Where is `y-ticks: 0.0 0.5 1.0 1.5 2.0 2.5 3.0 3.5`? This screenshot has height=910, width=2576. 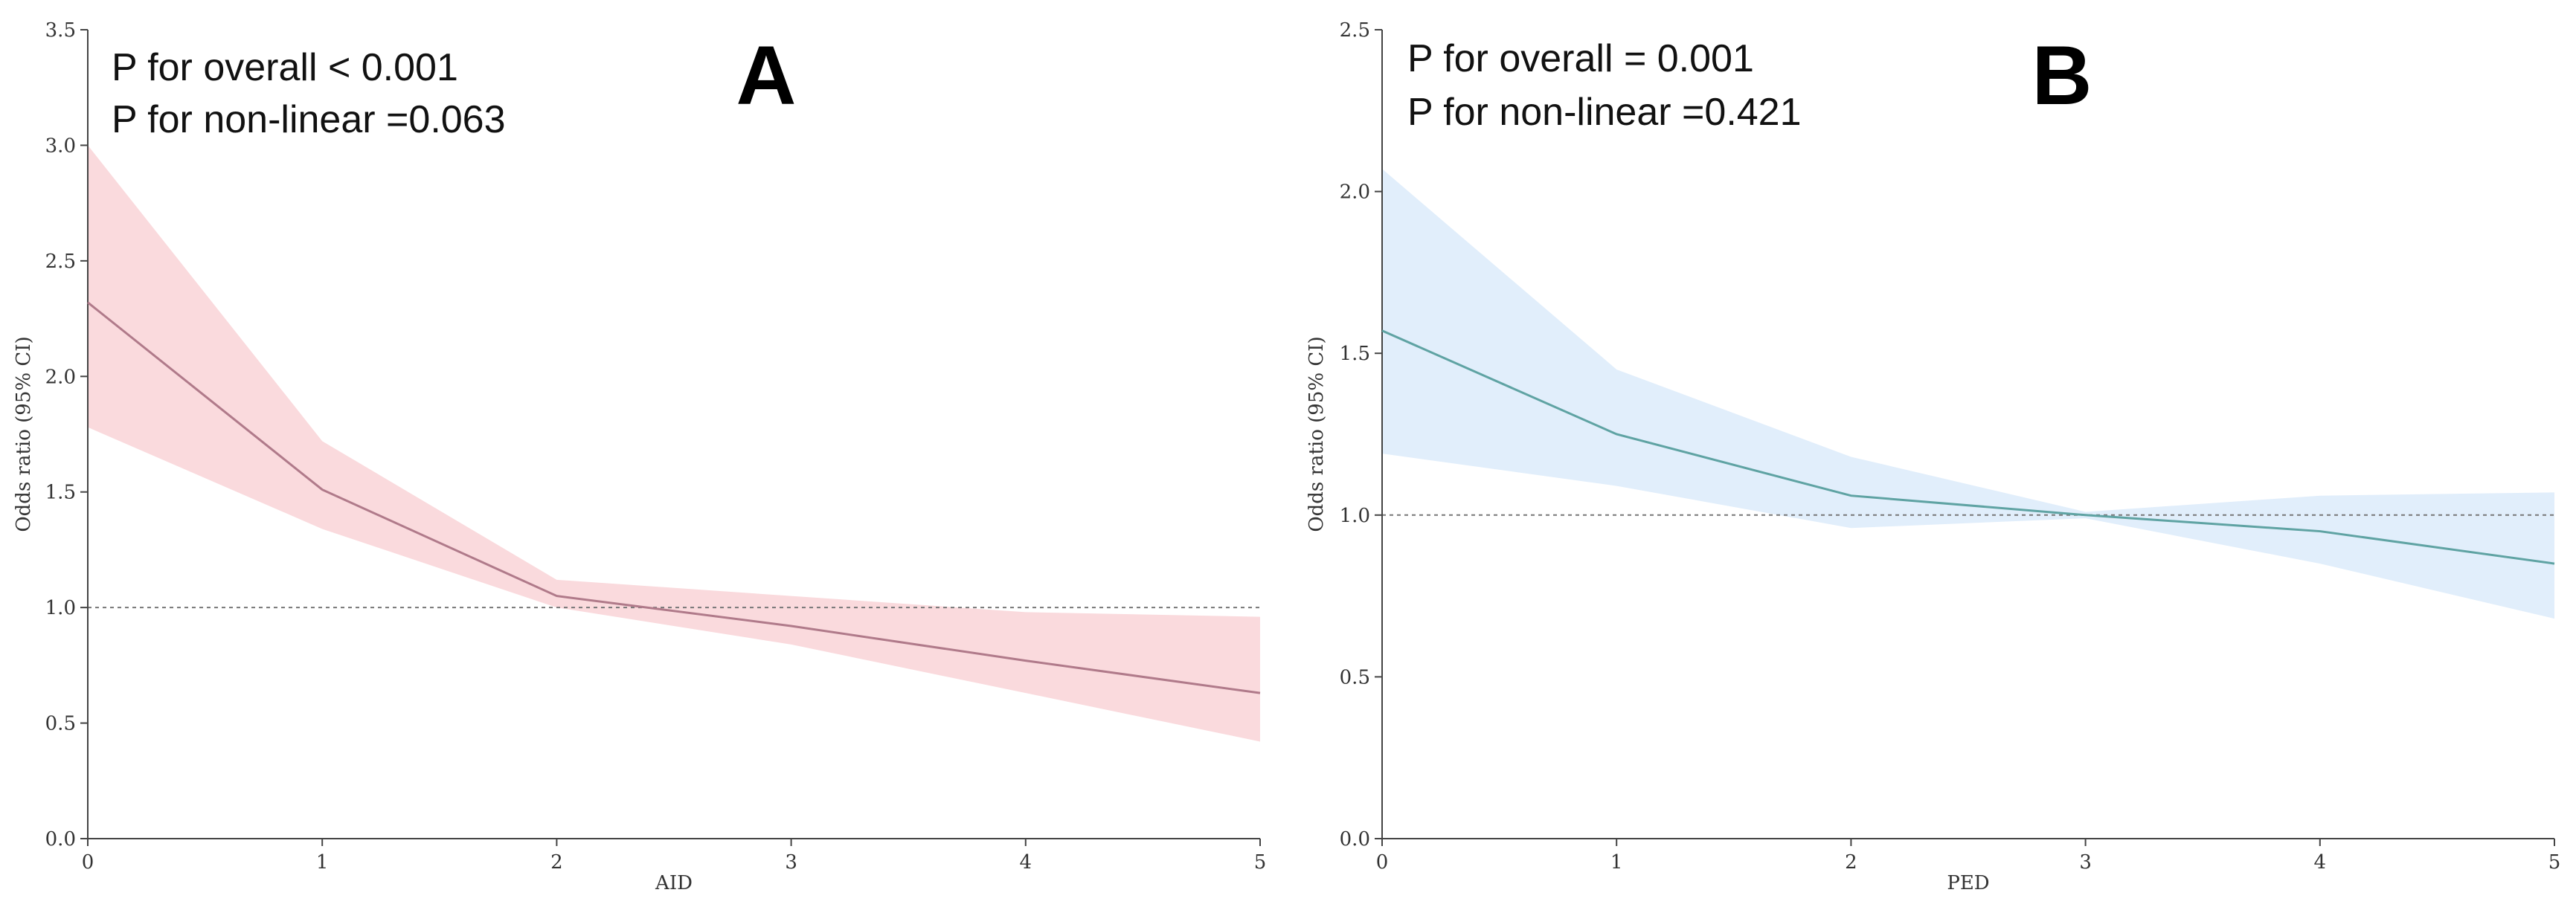
y-ticks: 0.0 0.5 1.0 1.5 2.0 2.5 3.0 3.5 is located at coordinates (66, 435).